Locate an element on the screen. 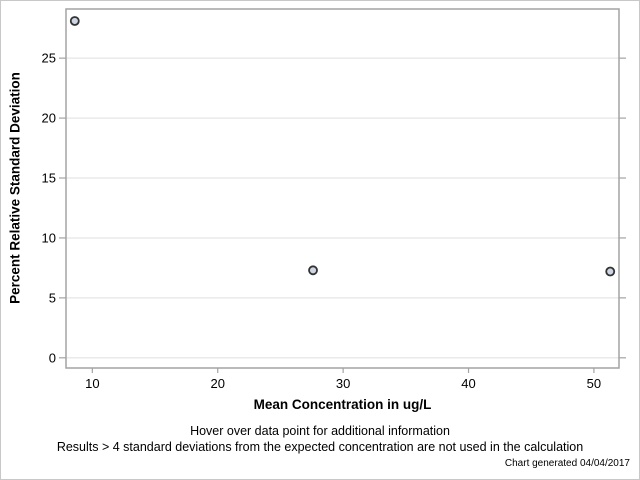  y-tick-label: 0 is located at coordinates (52, 357).